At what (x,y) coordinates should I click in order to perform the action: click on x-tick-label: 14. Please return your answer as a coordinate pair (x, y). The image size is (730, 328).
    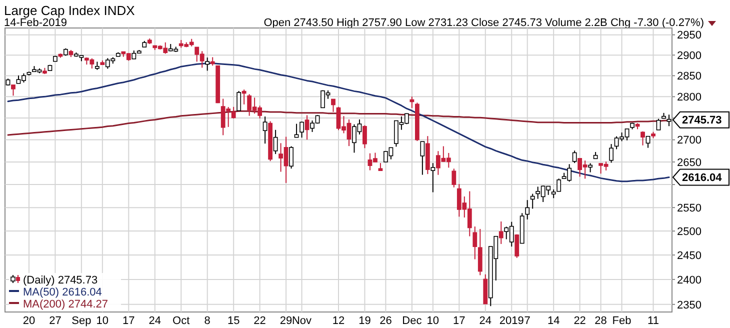
    Looking at the image, I should click on (553, 321).